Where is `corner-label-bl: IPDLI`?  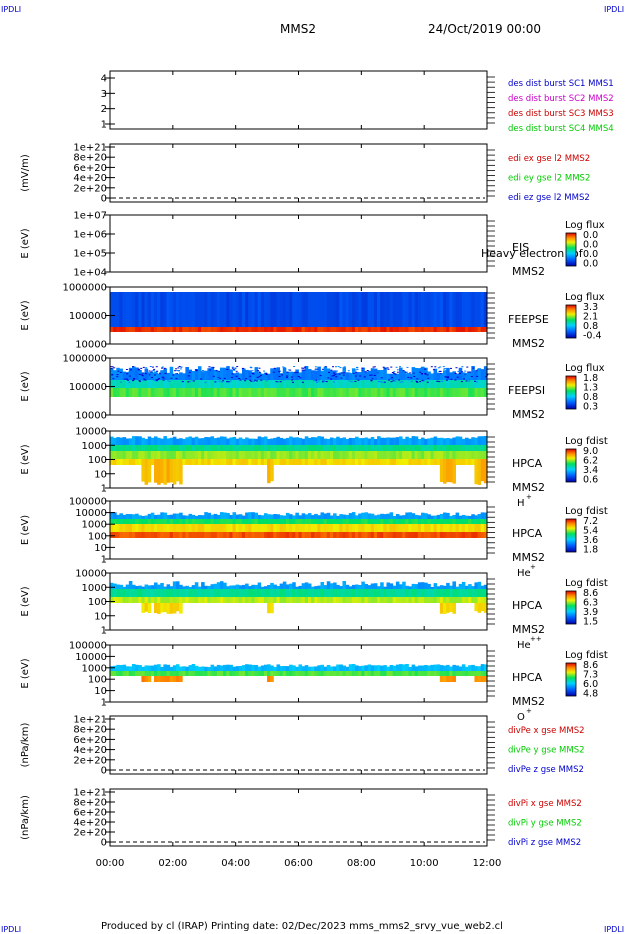
corner-label-bl: IPDLI is located at coordinates (11, 929).